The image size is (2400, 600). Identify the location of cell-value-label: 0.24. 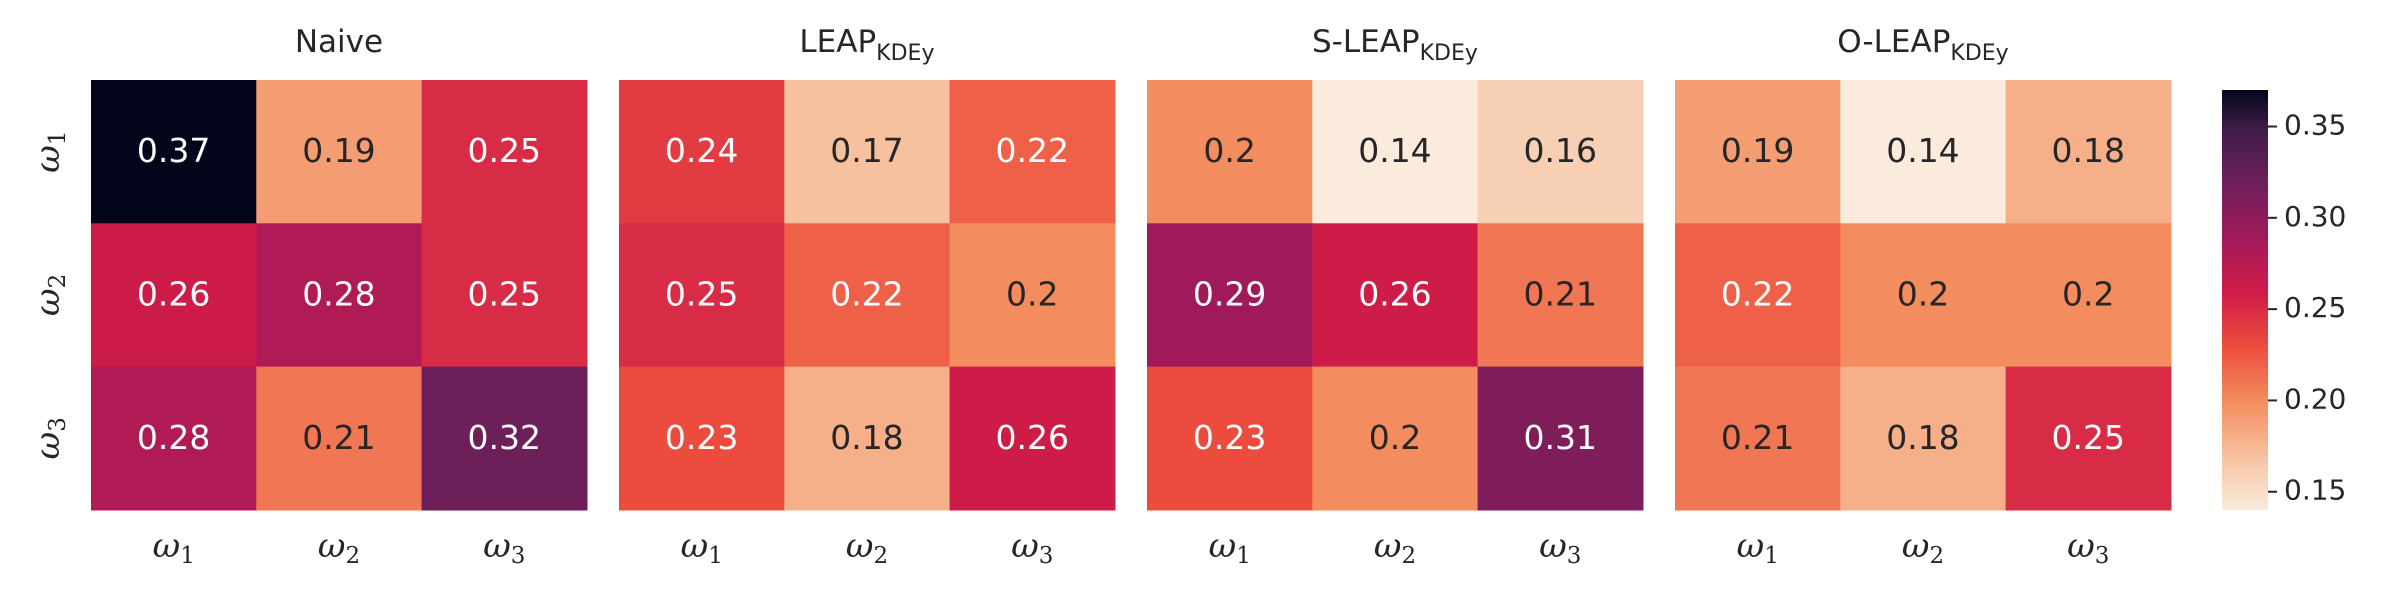
(701, 150).